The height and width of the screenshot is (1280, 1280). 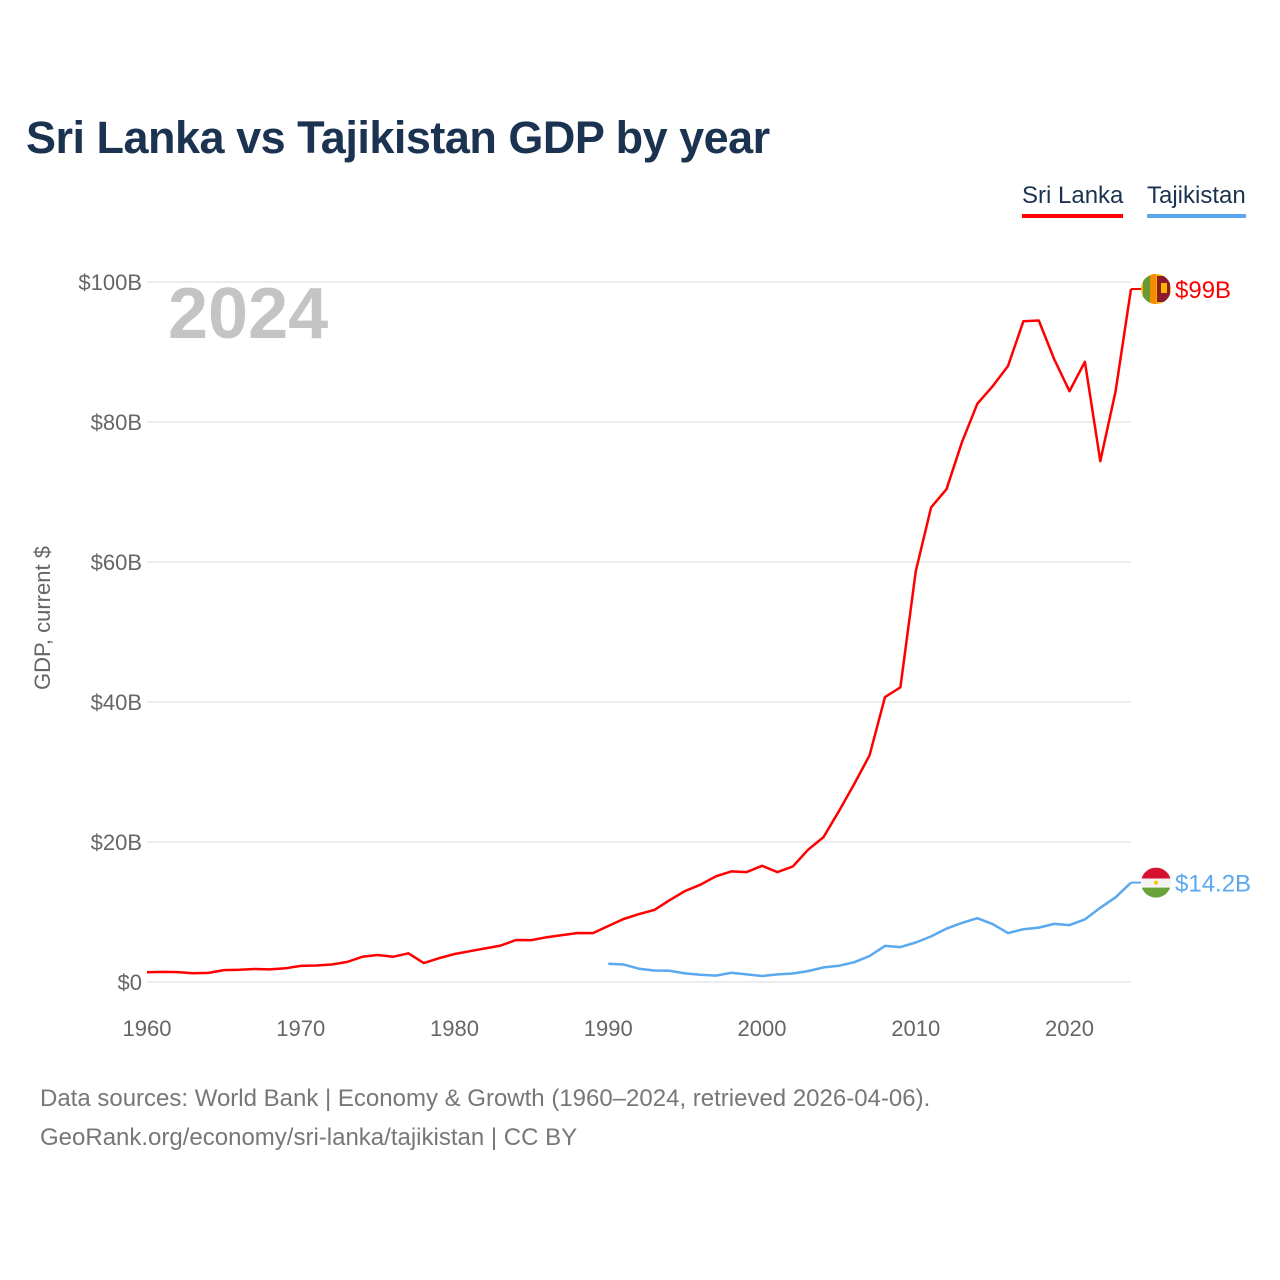 I want to click on x-tick-label: 1960, so click(x=147, y=1028).